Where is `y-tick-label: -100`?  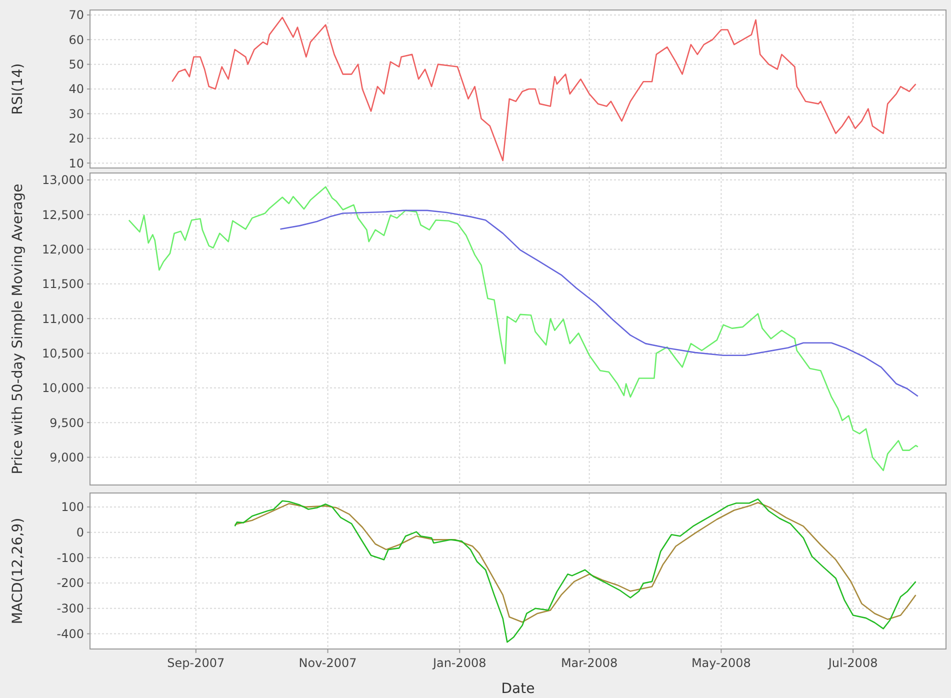 y-tick-label: -100 is located at coordinates (70, 557).